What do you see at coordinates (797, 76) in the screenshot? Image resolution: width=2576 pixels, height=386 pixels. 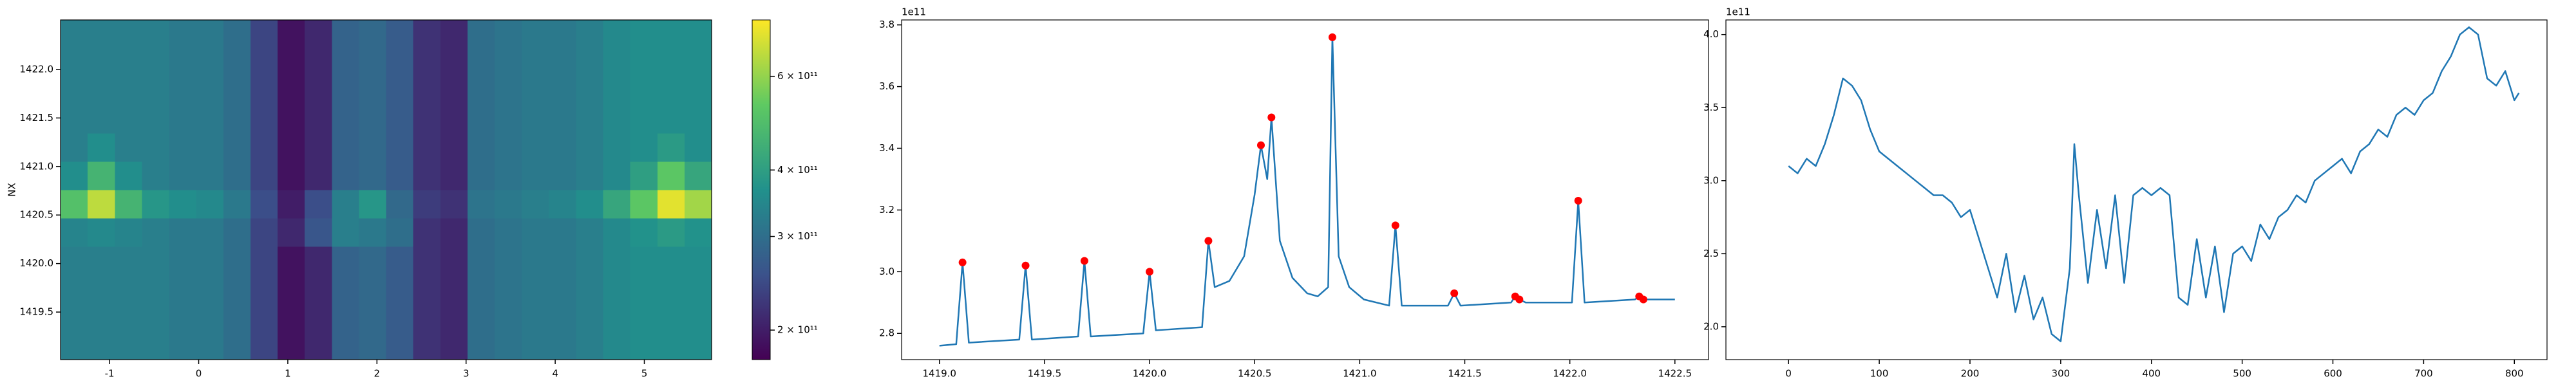 I see `colorbar-tick-label: 6 × 10¹¹` at bounding box center [797, 76].